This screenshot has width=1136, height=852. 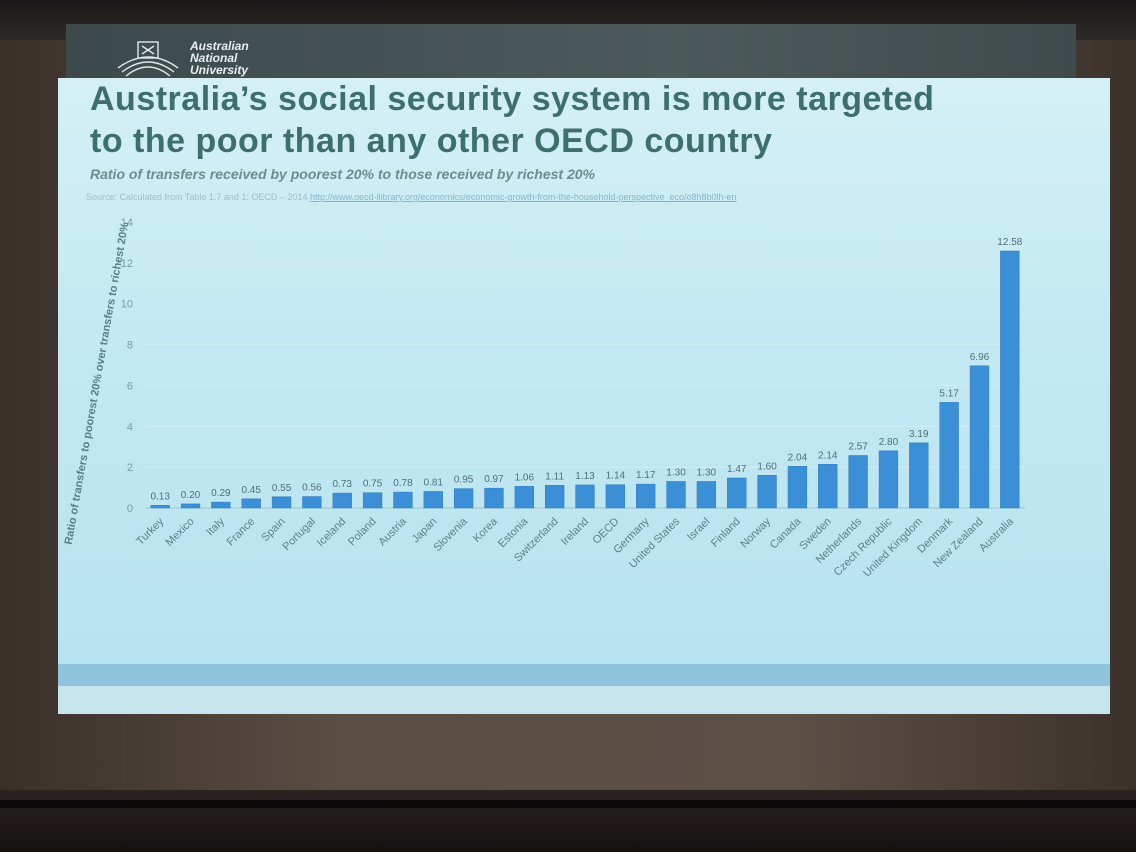 I want to click on data-label: 0.81, so click(x=434, y=482).